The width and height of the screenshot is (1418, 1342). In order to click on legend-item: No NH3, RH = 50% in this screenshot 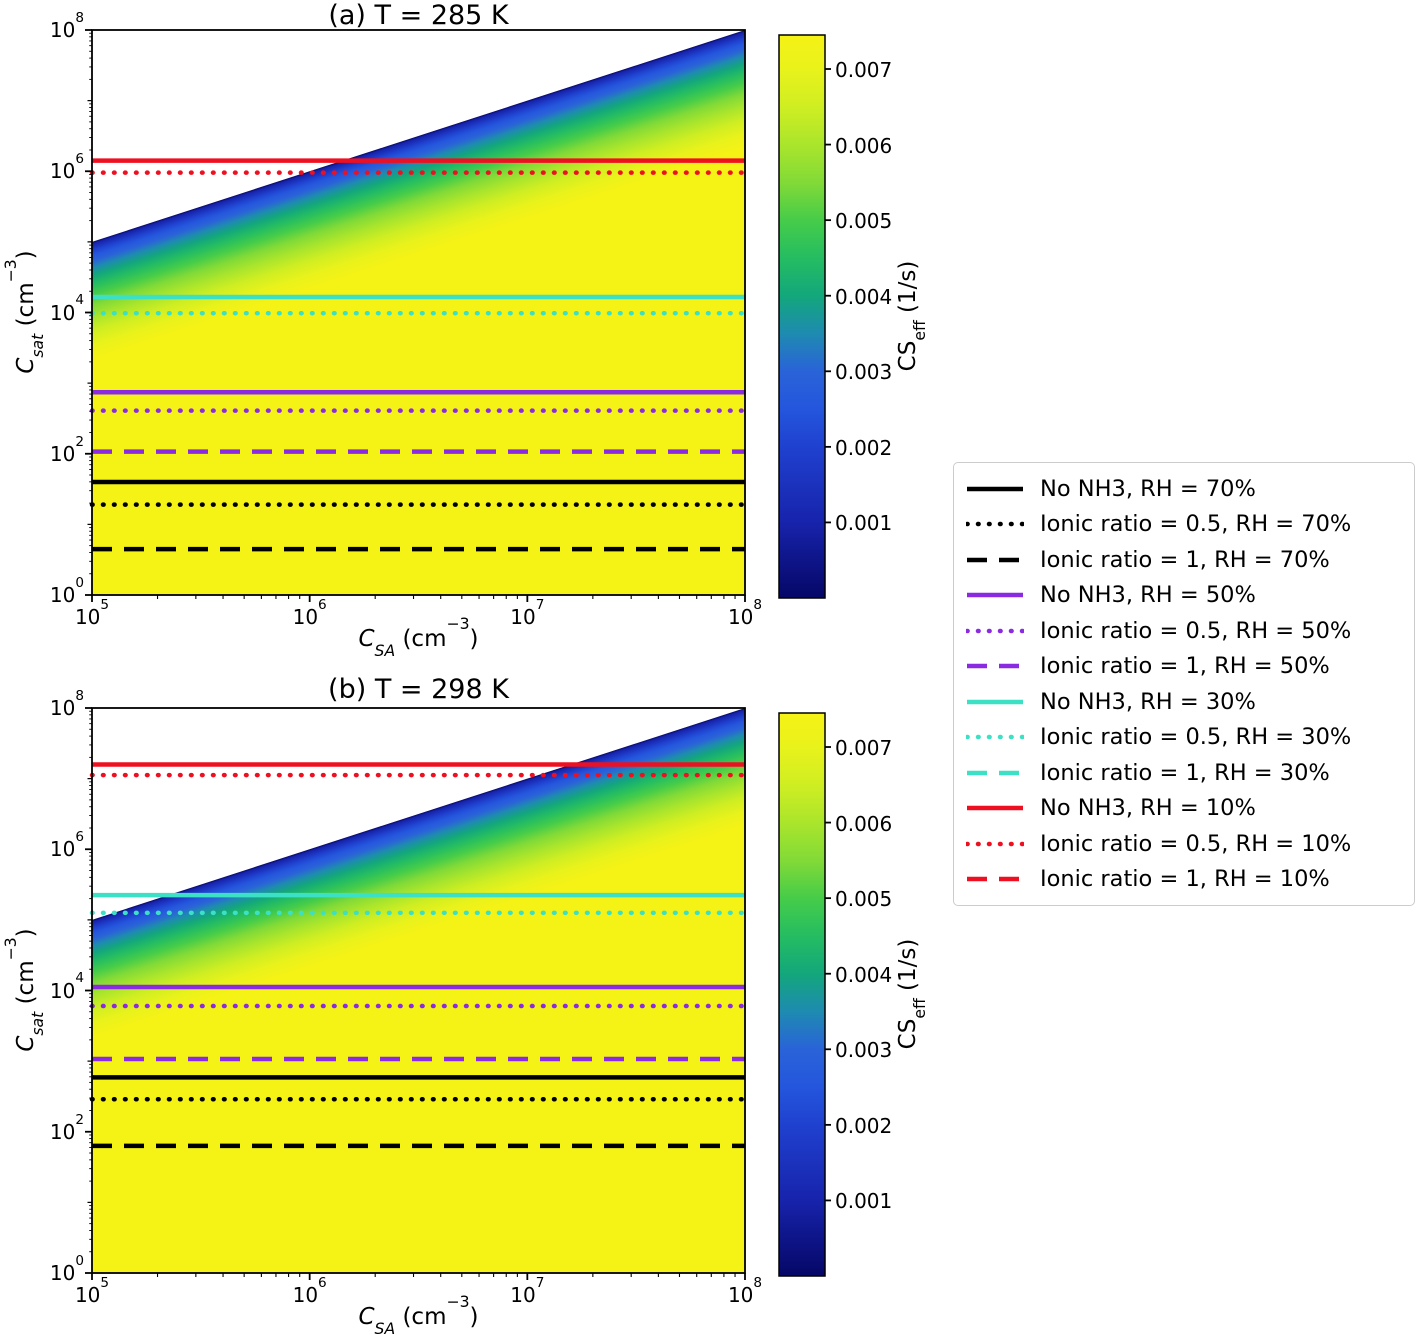, I will do `click(1184, 595)`.